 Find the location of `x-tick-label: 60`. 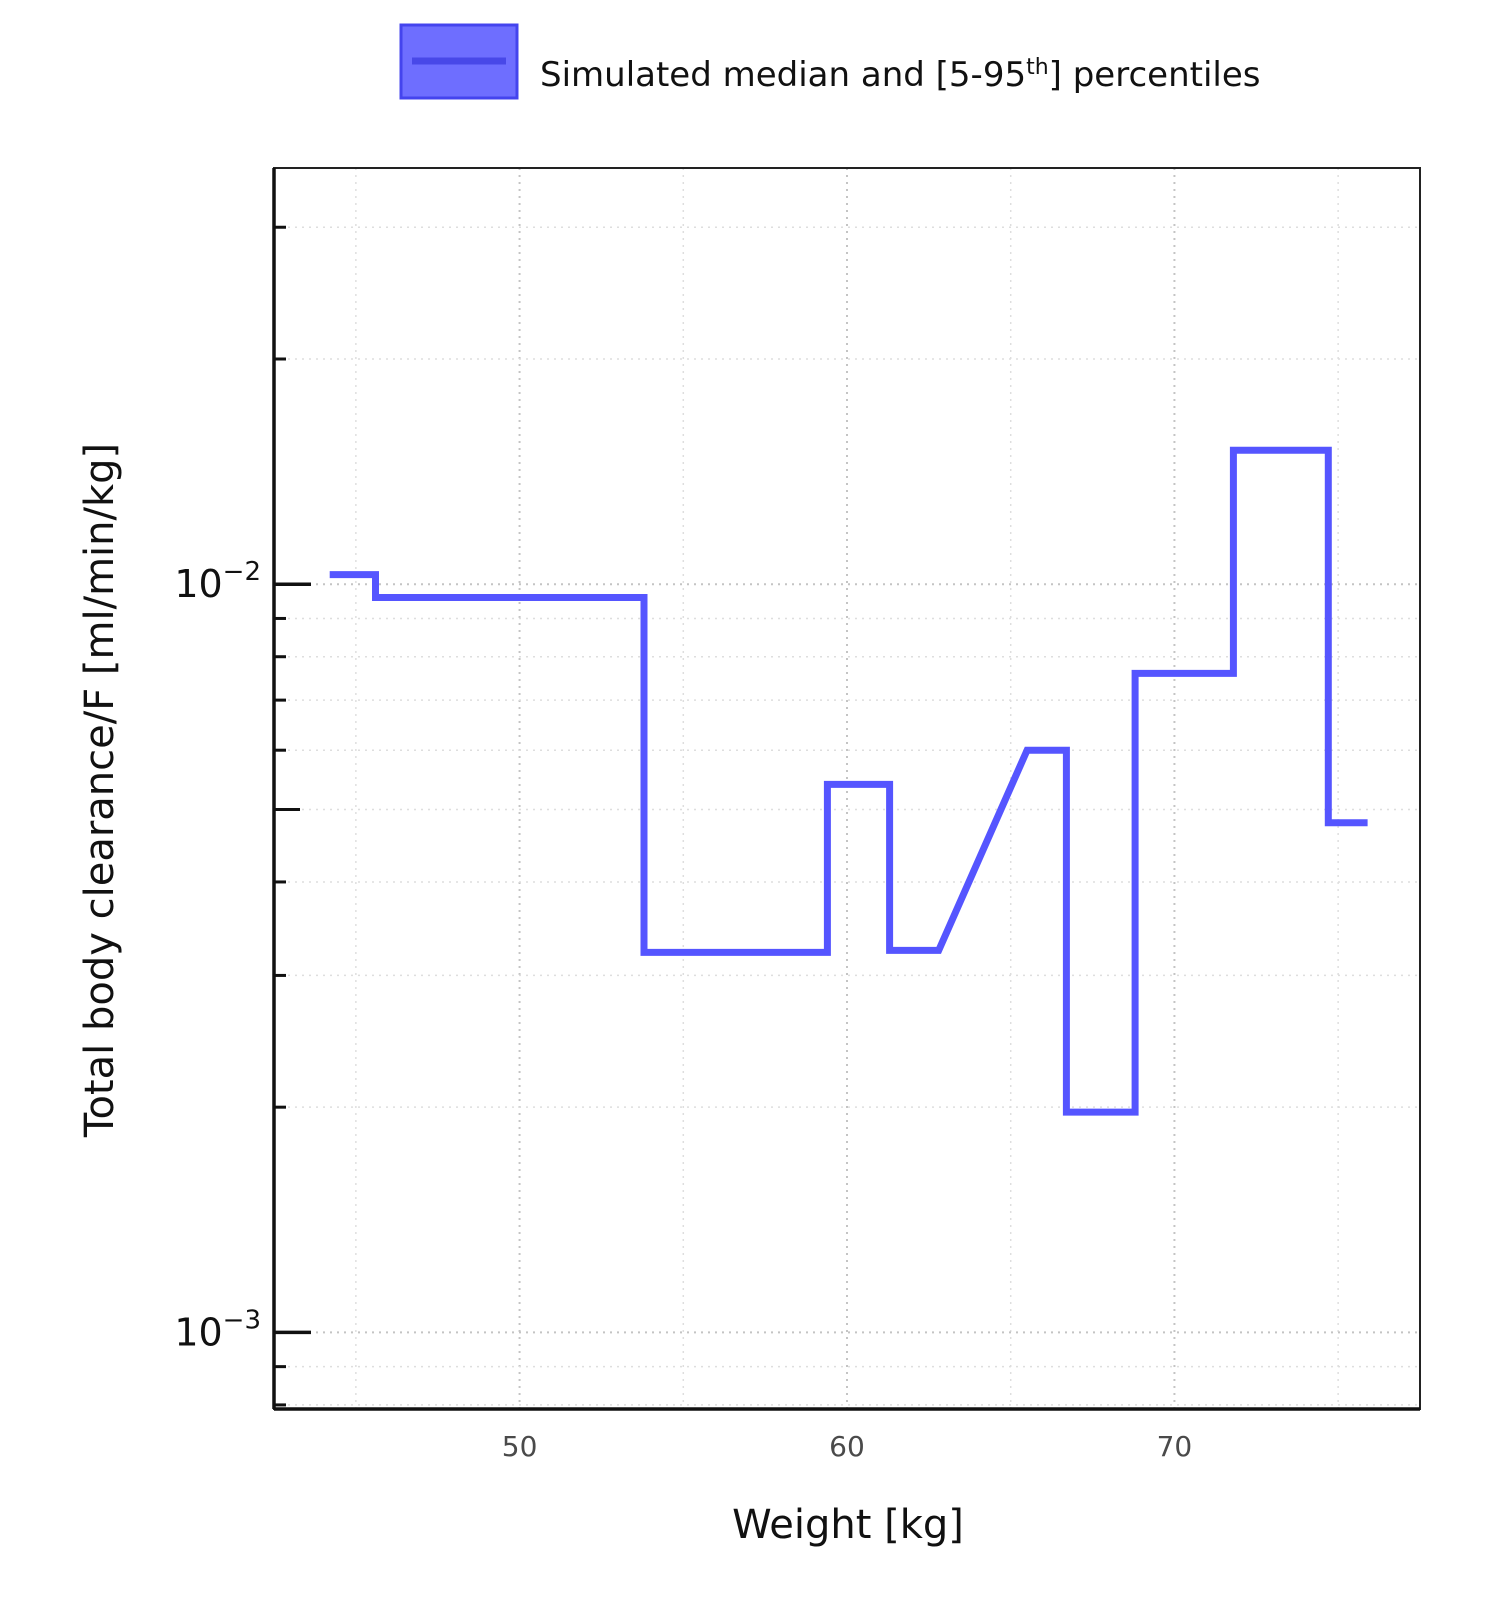

x-tick-label: 60 is located at coordinates (847, 1446).